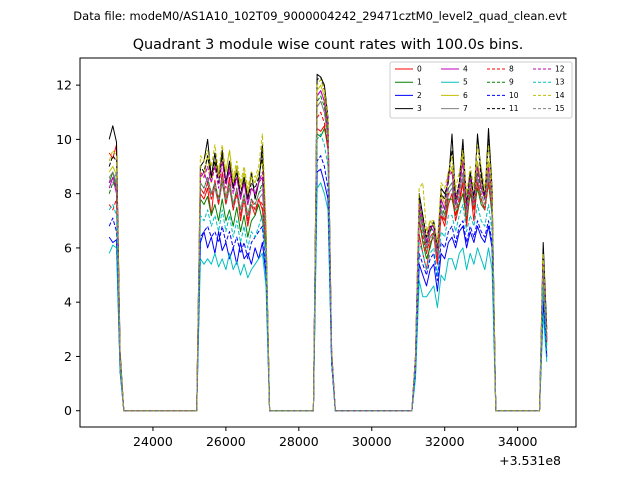 The image size is (640, 480). What do you see at coordinates (514, 95) in the screenshot?
I see `legend-label-10: 10` at bounding box center [514, 95].